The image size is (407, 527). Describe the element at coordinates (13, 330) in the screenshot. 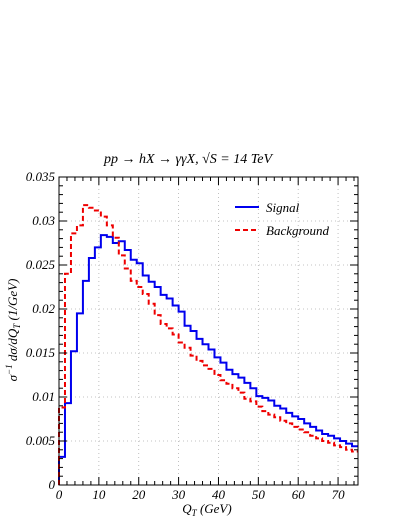

I see `y-axis-label: σ−1 dσ/dQT (1/GeV)` at that location.